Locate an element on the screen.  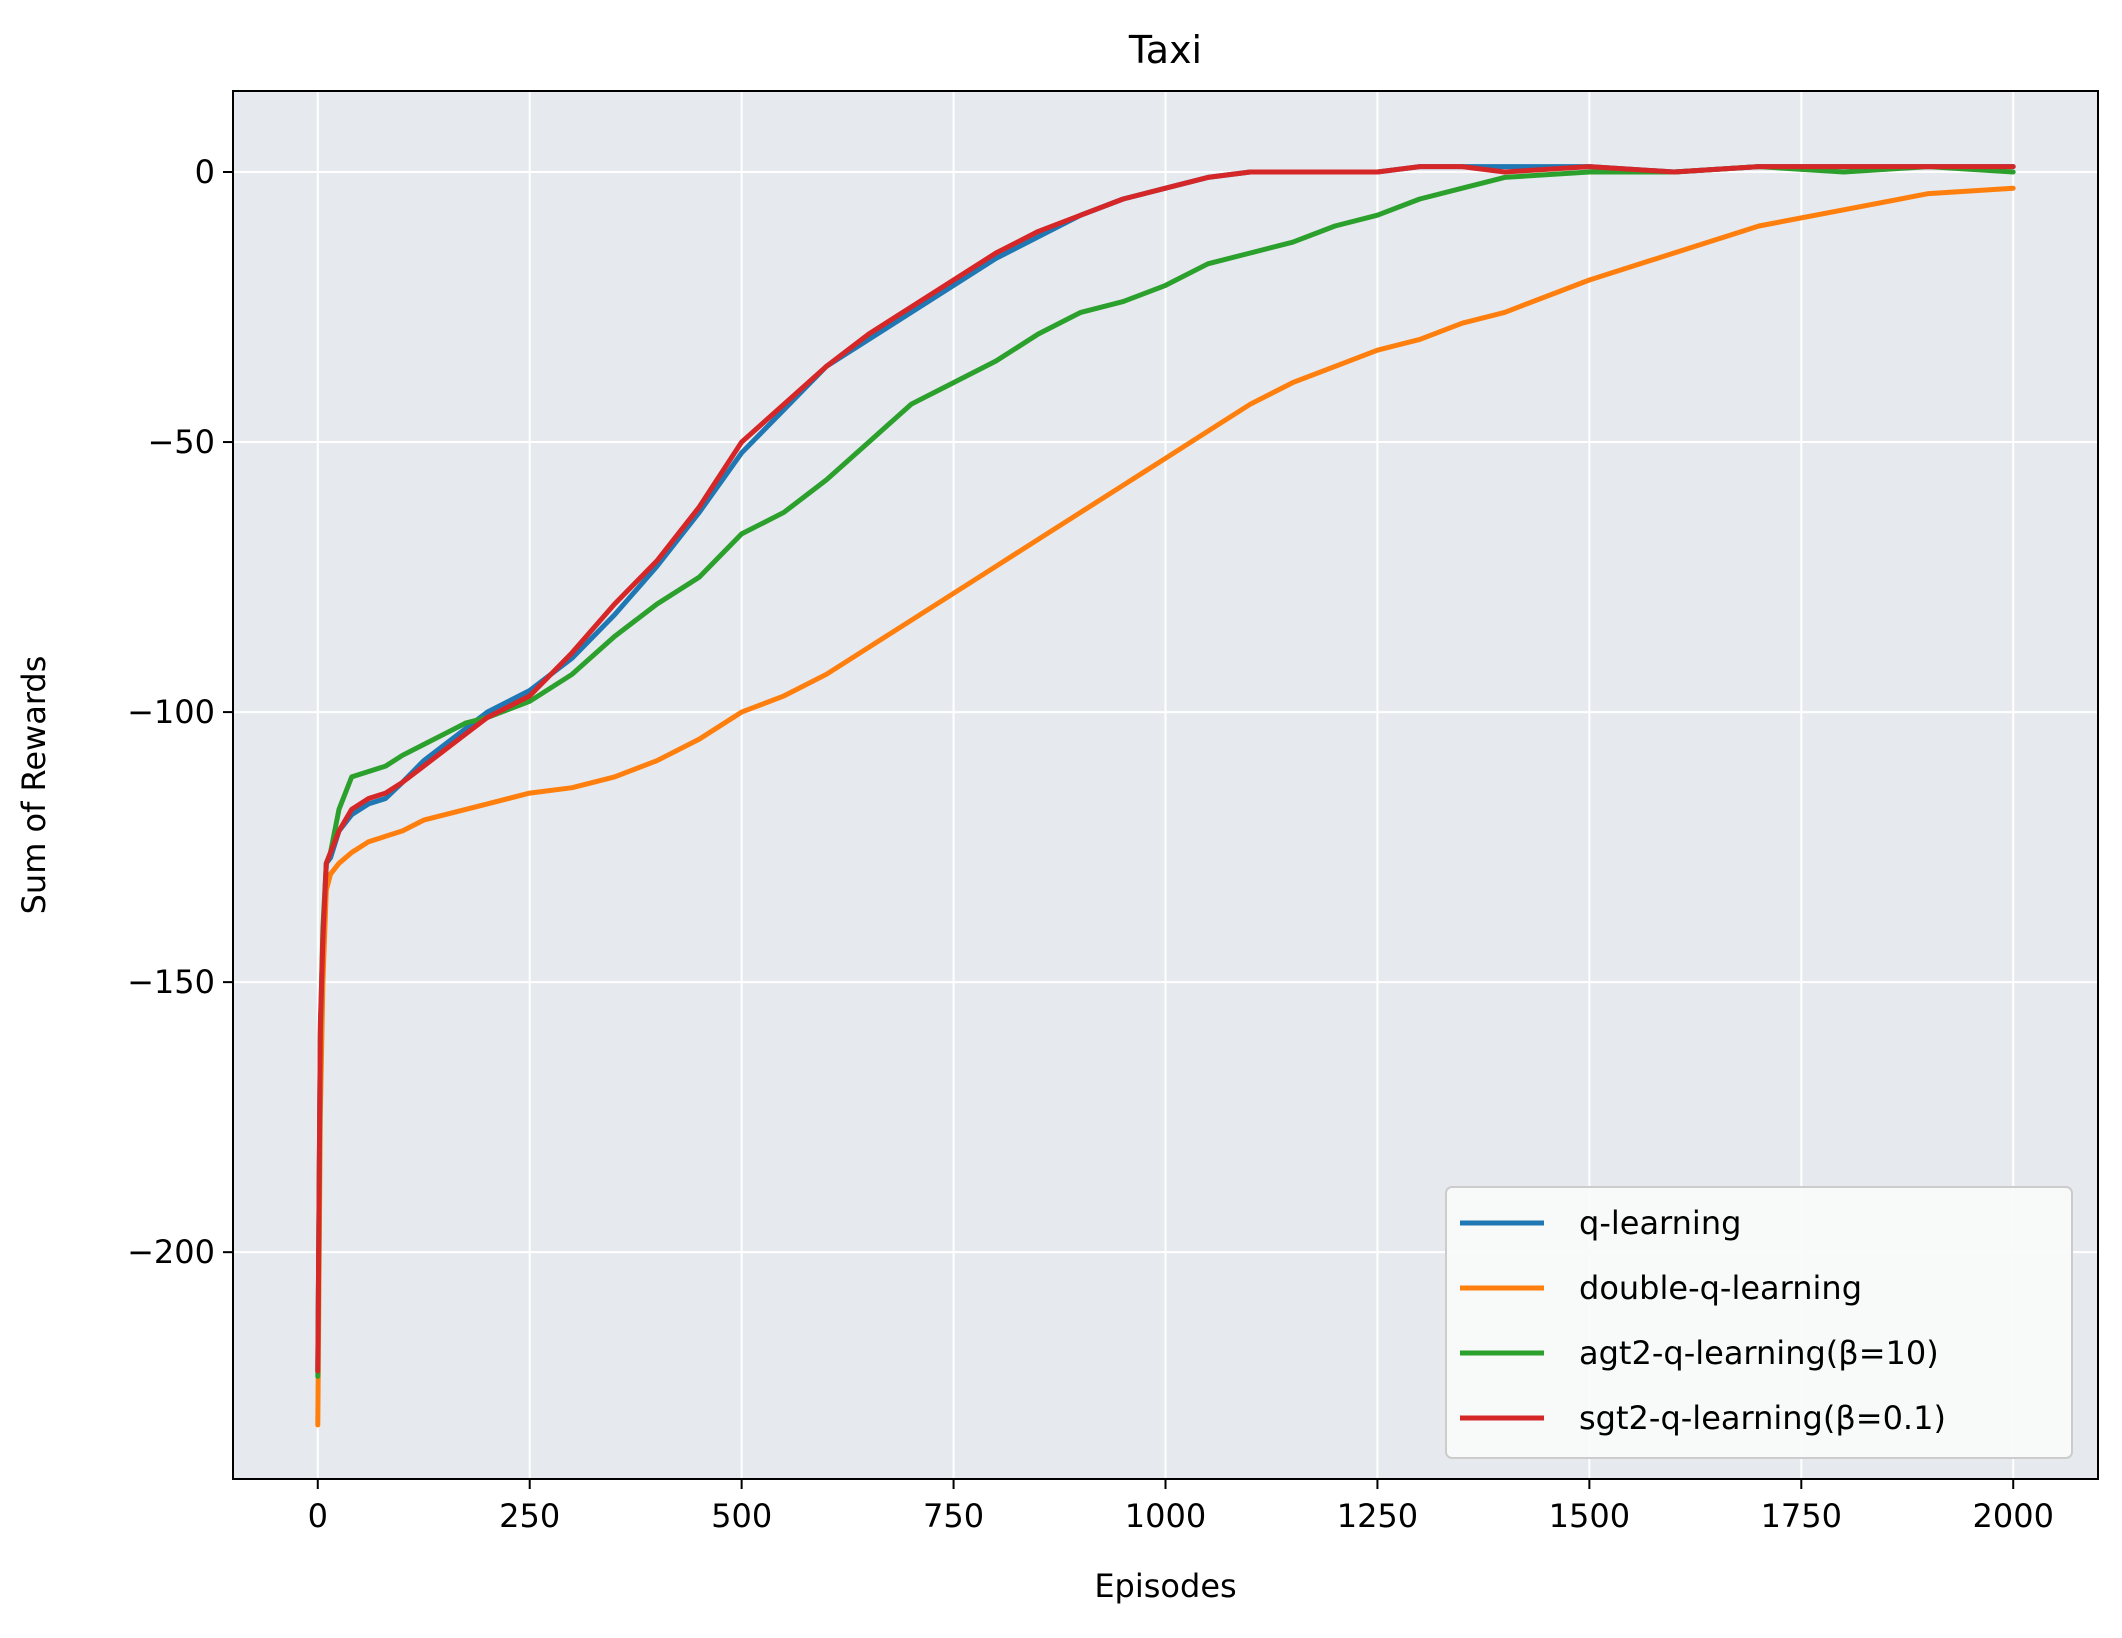
legend-box is located at coordinates (1759, 1322).